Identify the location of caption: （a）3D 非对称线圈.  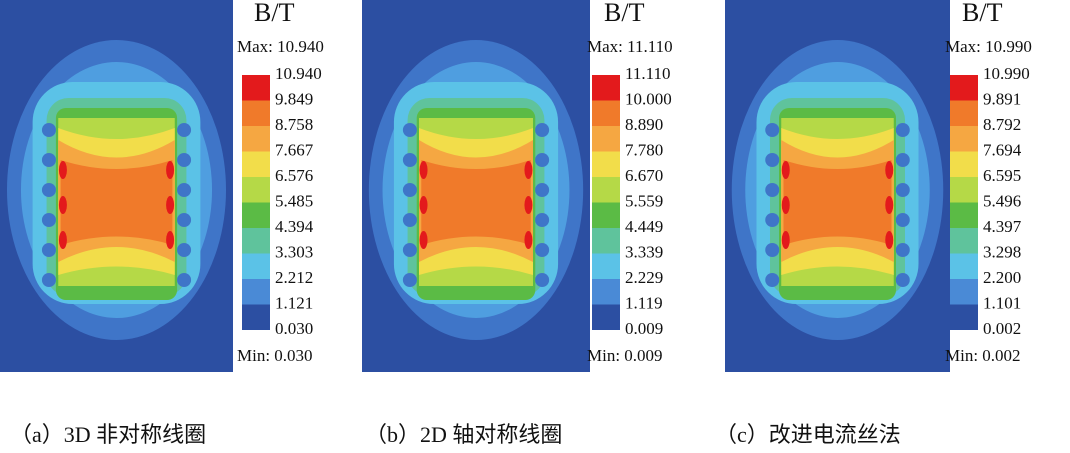
(108, 434).